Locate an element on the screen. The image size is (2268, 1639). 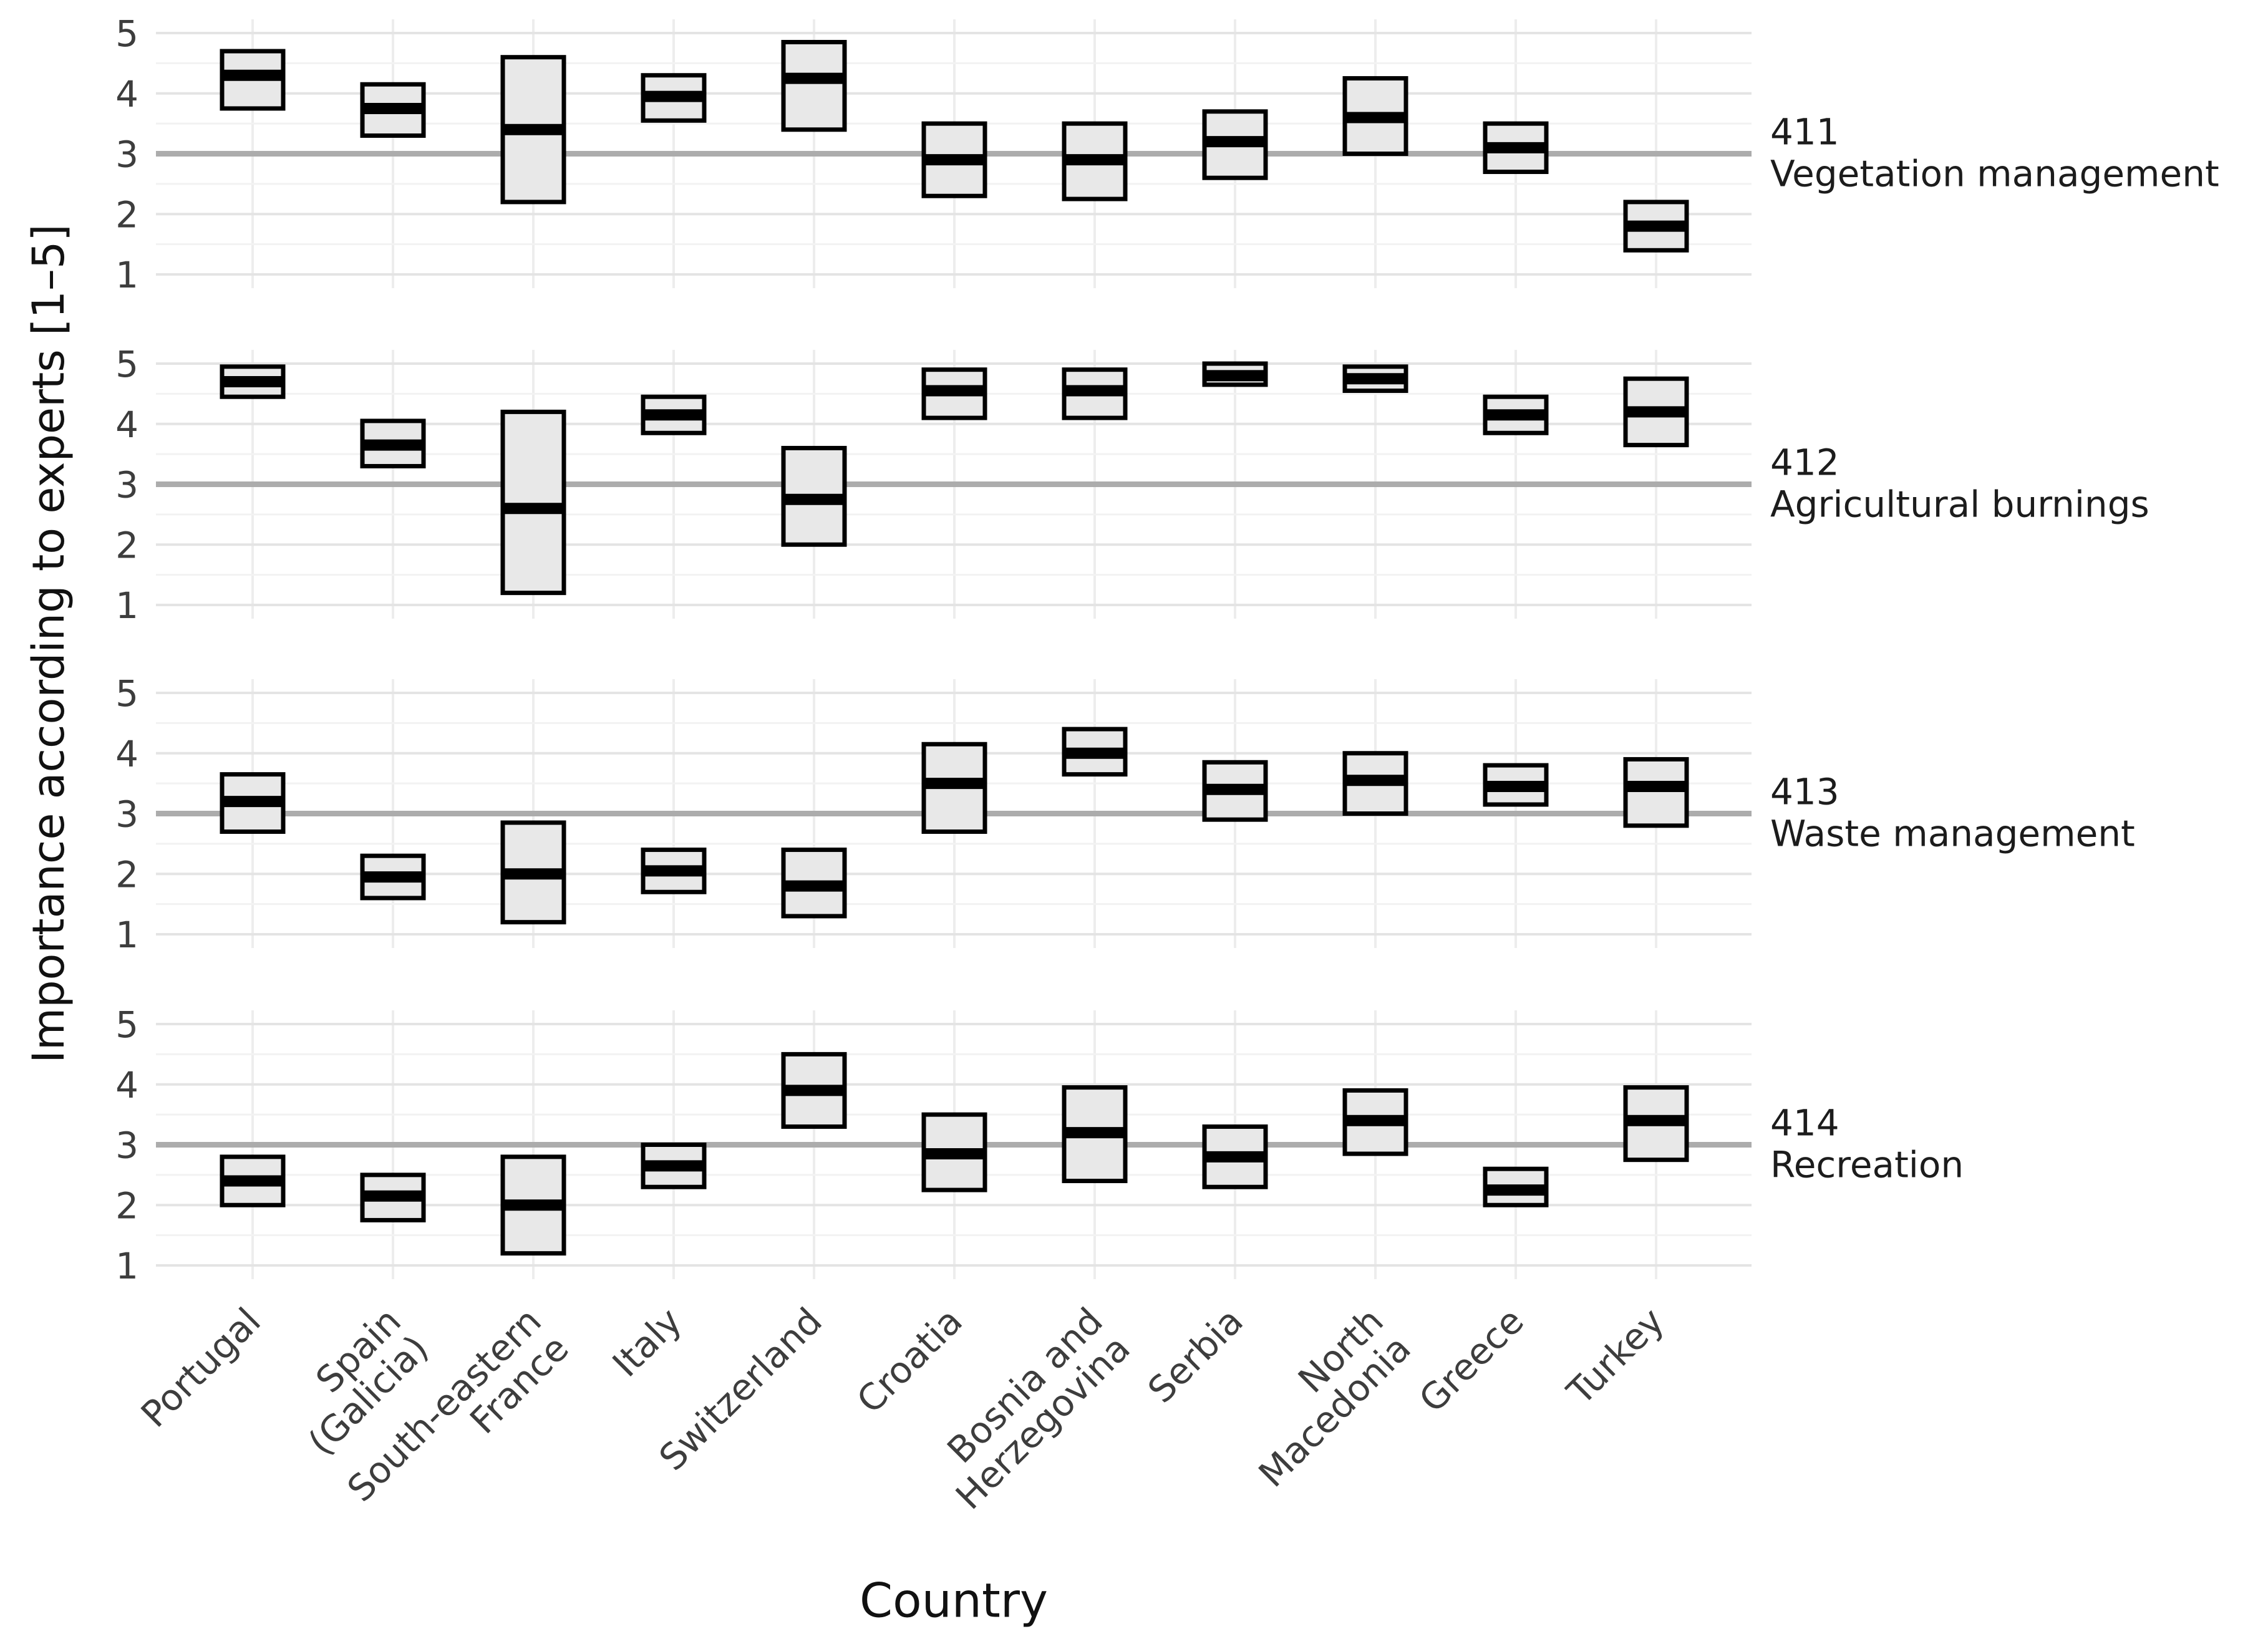
facet-code: 412 is located at coordinates (1804, 462).